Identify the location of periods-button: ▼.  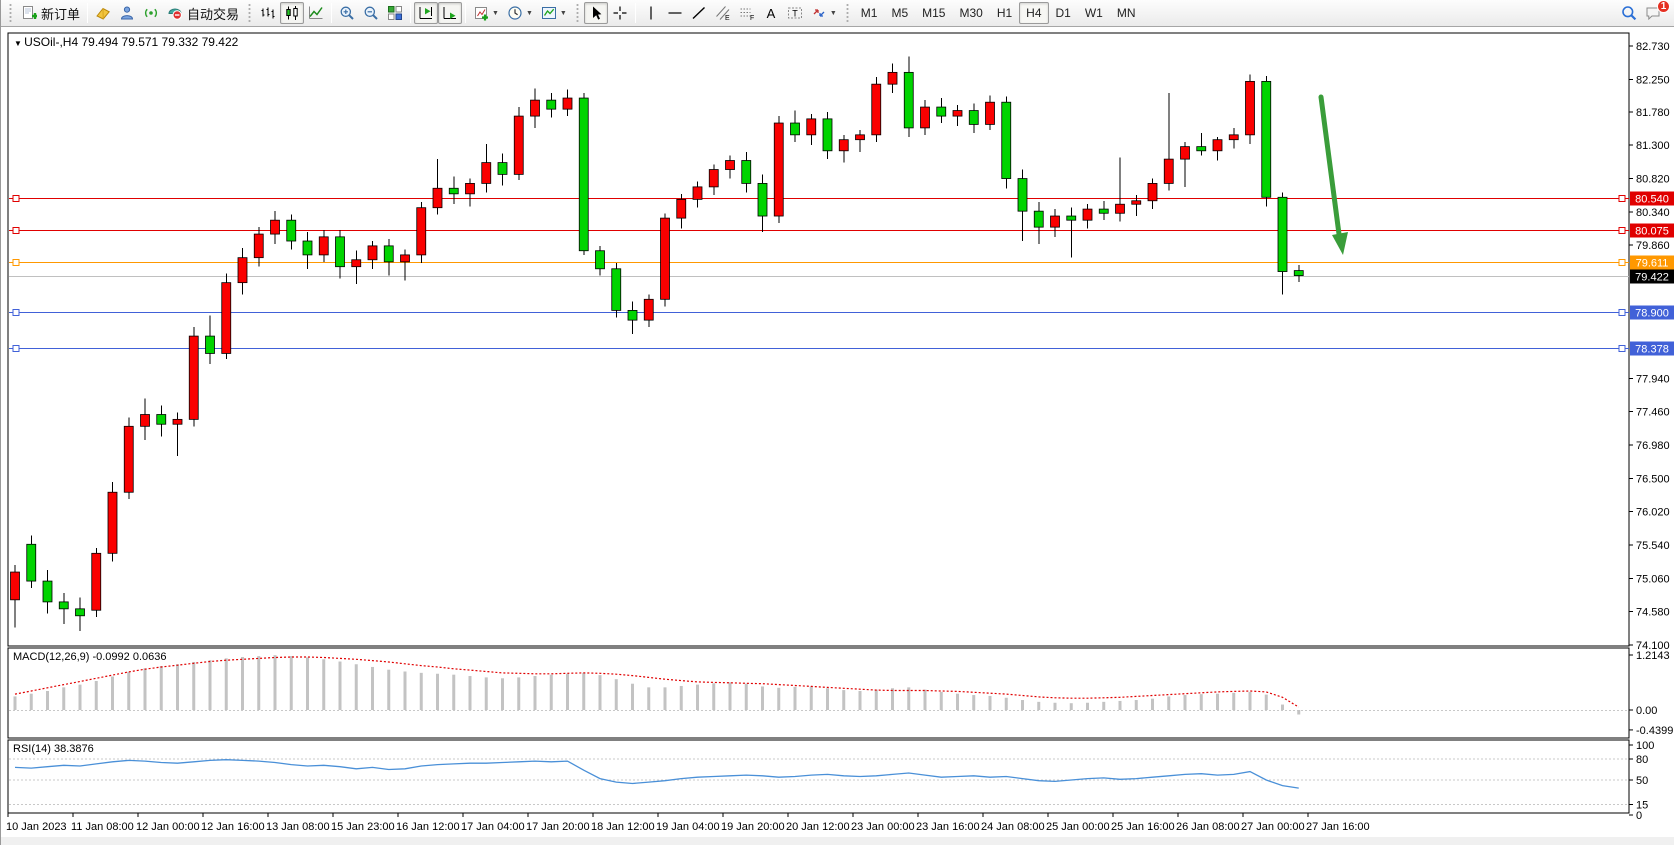
(520, 13).